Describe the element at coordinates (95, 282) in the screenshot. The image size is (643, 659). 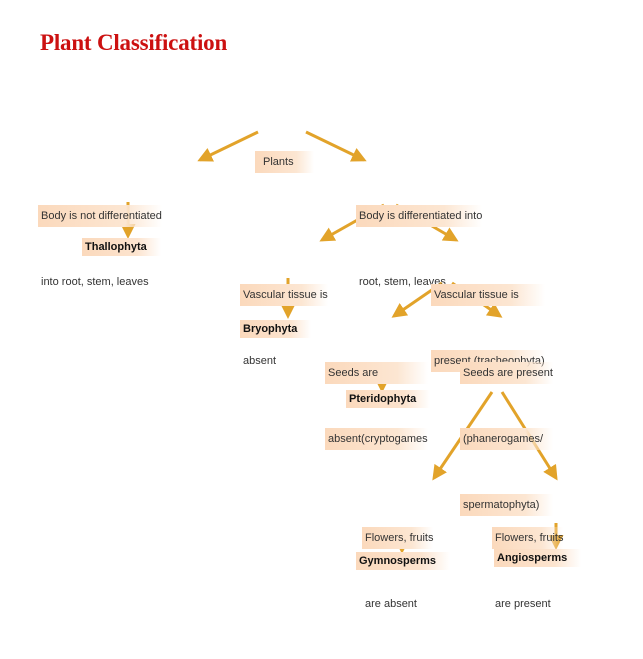
I see `node-label-line: into root, stem, leaves` at that location.